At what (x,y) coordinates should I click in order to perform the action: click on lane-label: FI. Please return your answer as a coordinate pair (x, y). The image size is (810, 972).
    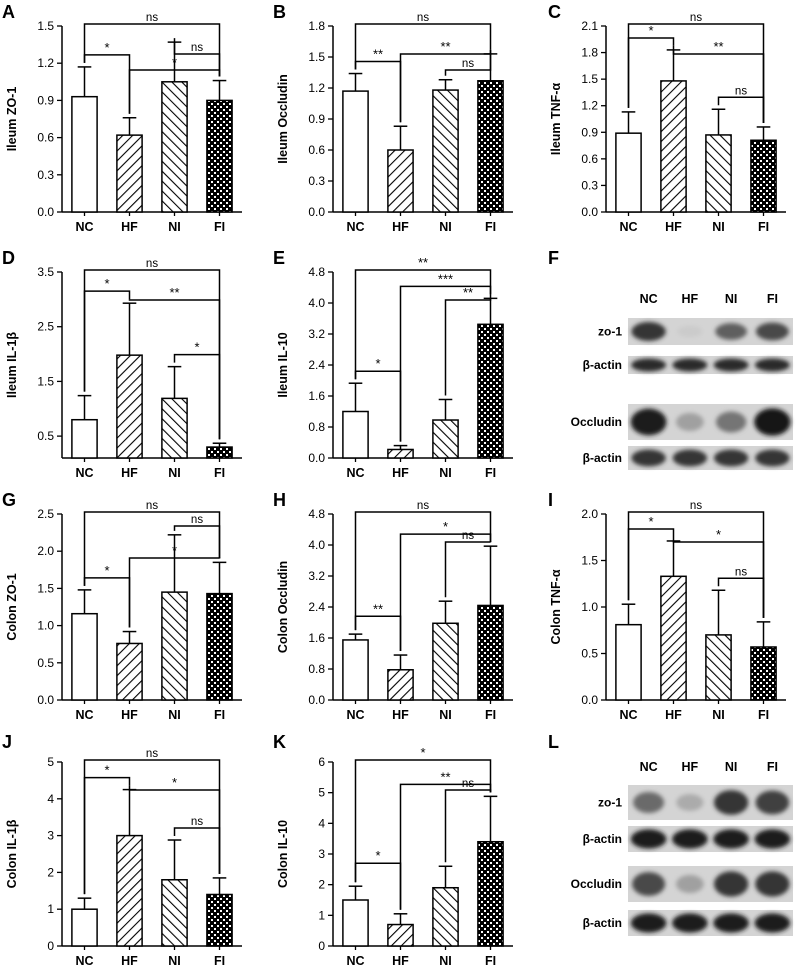
    Looking at the image, I should click on (772, 767).